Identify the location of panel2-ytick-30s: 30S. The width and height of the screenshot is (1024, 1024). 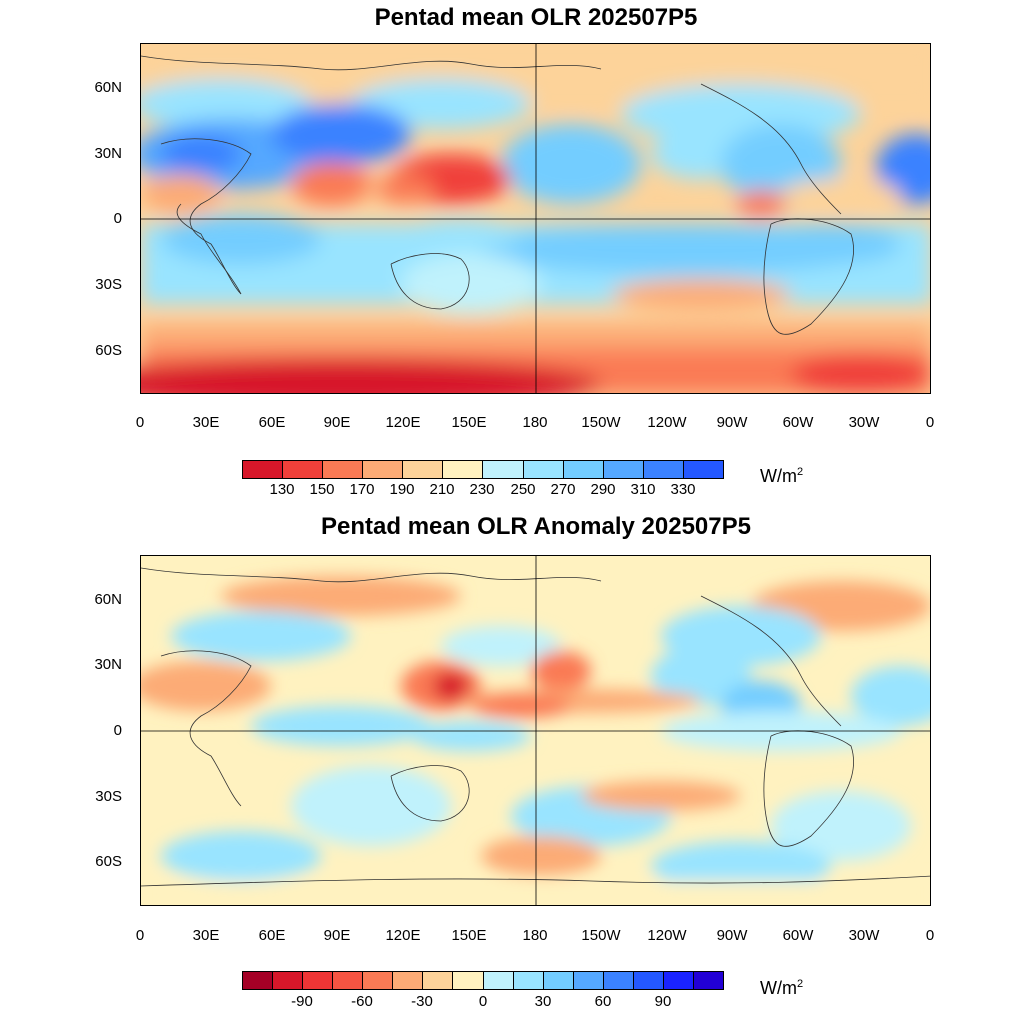
(108, 796).